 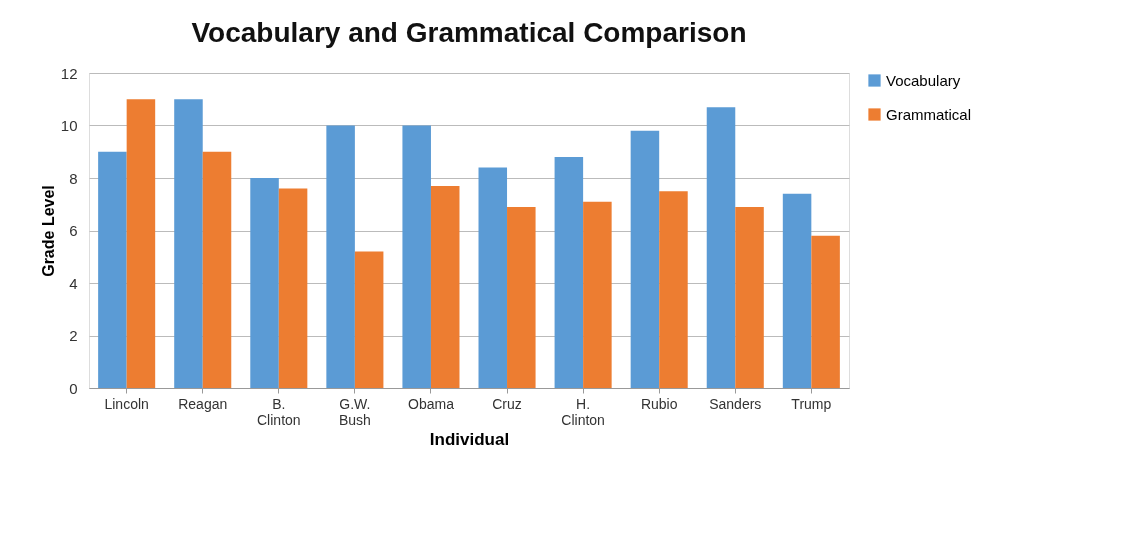 I want to click on x-tick-label: Obama, so click(x=431, y=403).